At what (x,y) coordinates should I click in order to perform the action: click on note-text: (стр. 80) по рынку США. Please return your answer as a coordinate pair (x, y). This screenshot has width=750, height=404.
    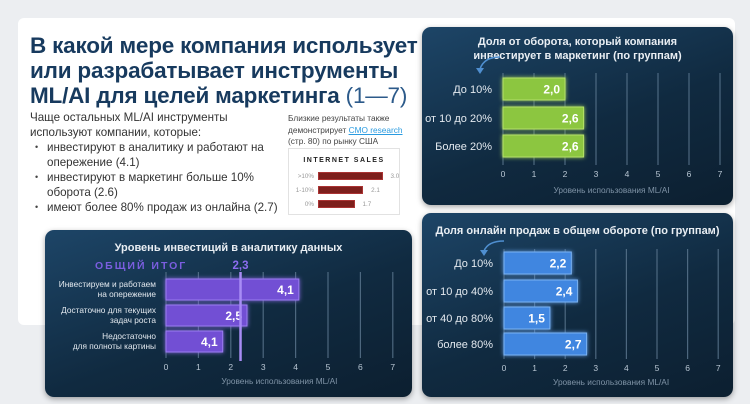
    Looking at the image, I should click on (333, 141).